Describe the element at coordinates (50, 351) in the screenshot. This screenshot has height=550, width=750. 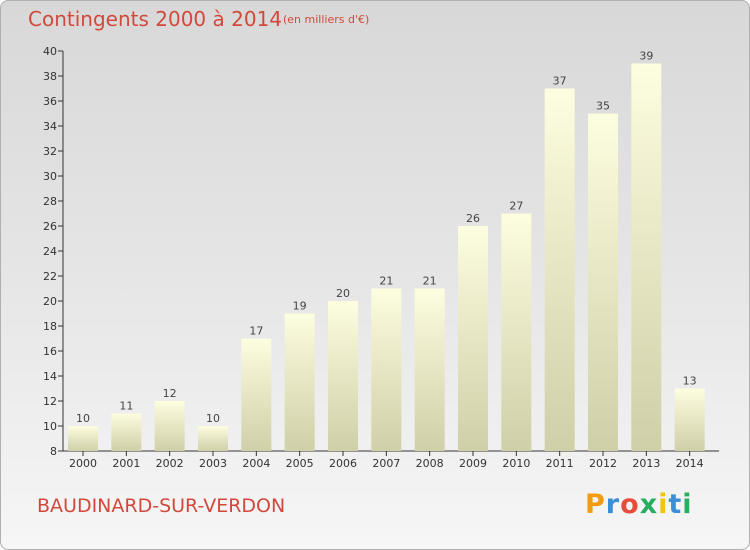
I see `y-tick-label: 16` at that location.